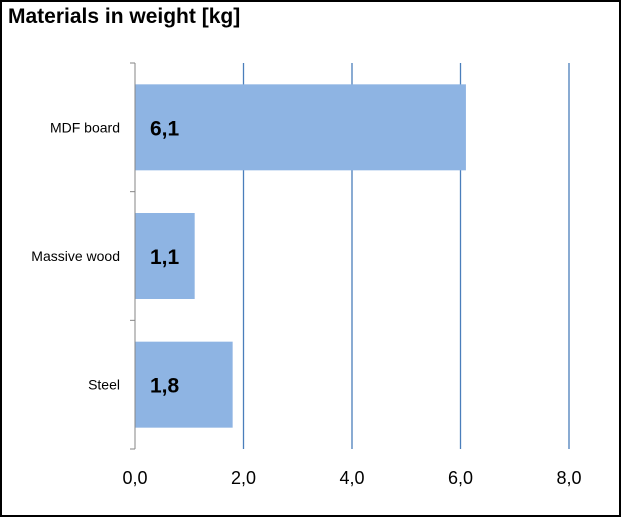  Describe the element at coordinates (104, 385) in the screenshot. I see `category-label-2: Steel` at that location.